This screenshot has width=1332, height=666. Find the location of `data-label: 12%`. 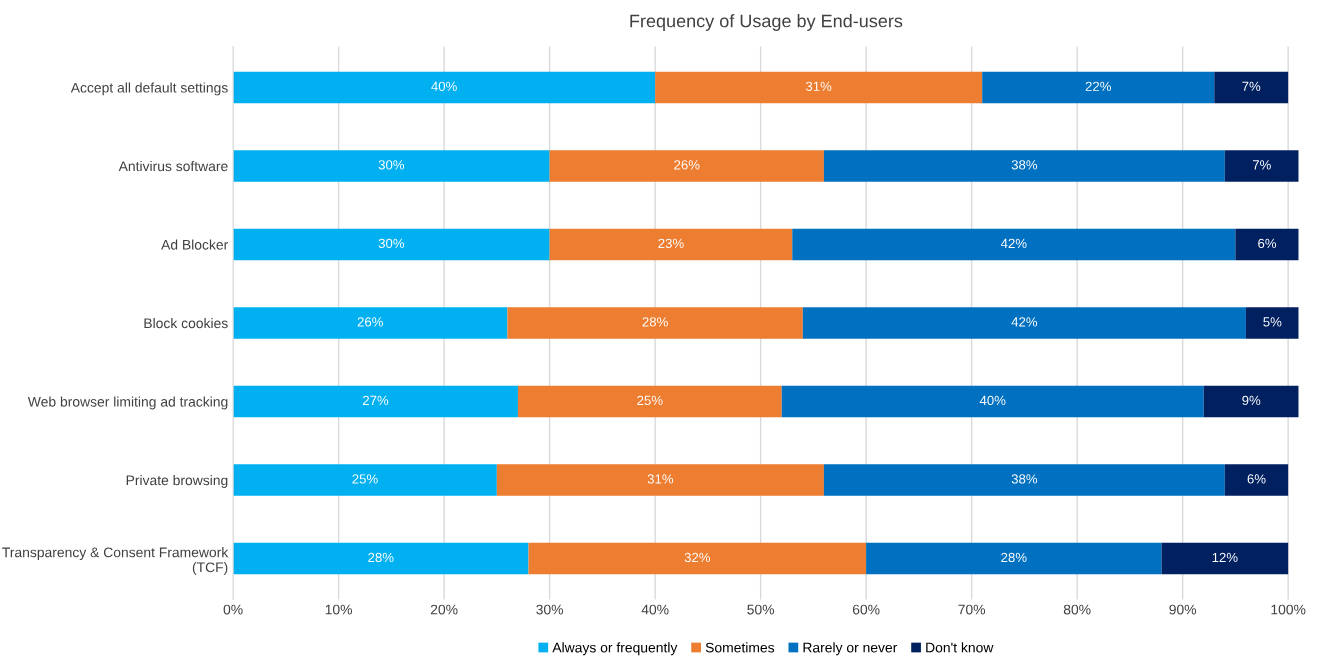

data-label: 12% is located at coordinates (1225, 557).